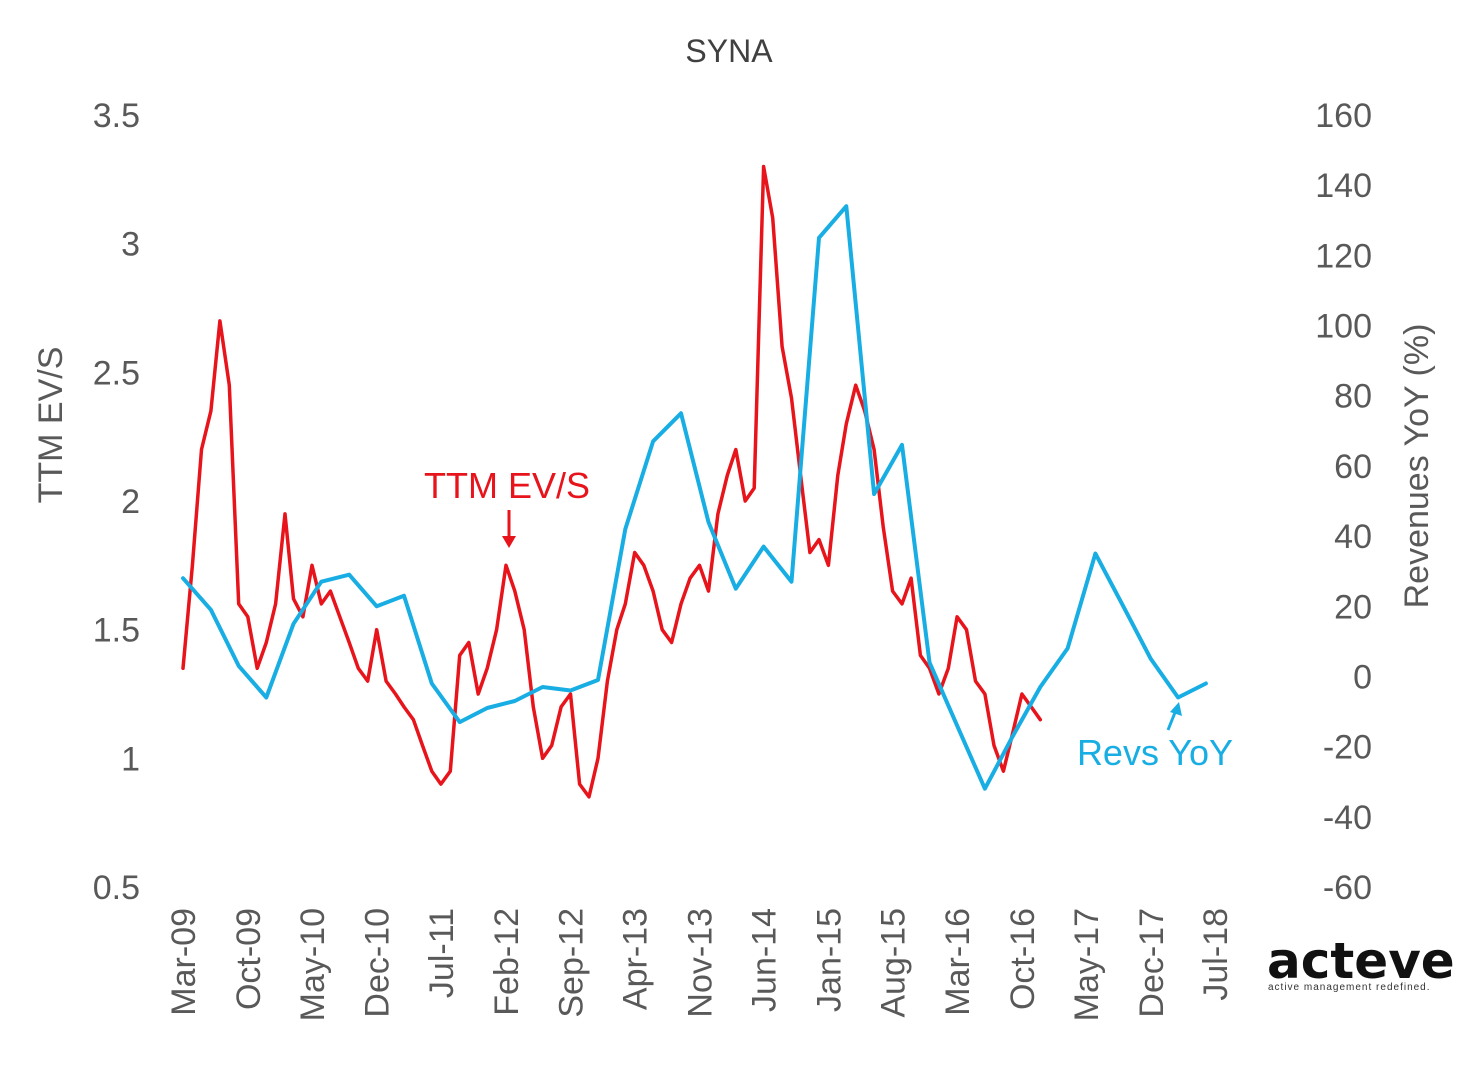 The height and width of the screenshot is (1066, 1466). Describe the element at coordinates (130, 245) in the screenshot. I see `left-tick-label: 3` at that location.